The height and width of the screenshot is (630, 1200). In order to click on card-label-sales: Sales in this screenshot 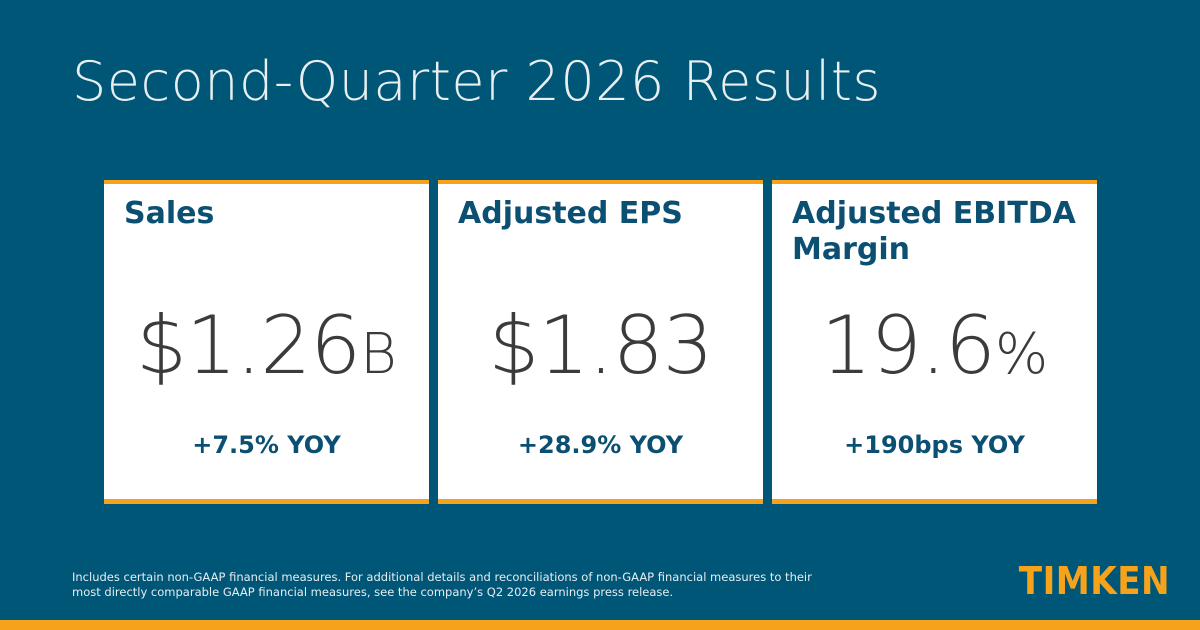, I will do `click(169, 213)`.